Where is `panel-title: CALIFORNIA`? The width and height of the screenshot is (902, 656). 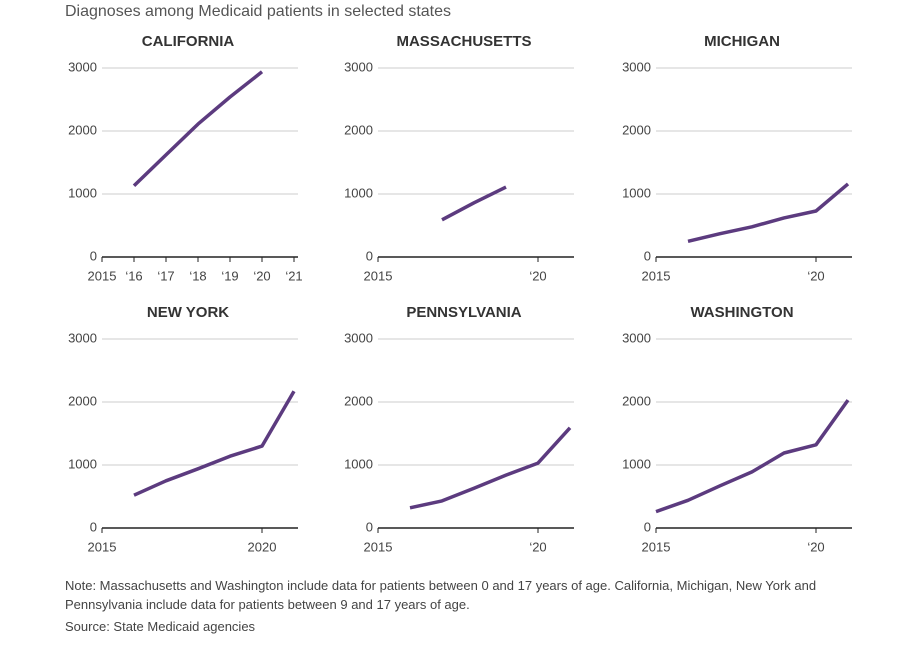
panel-title: CALIFORNIA is located at coordinates (188, 41).